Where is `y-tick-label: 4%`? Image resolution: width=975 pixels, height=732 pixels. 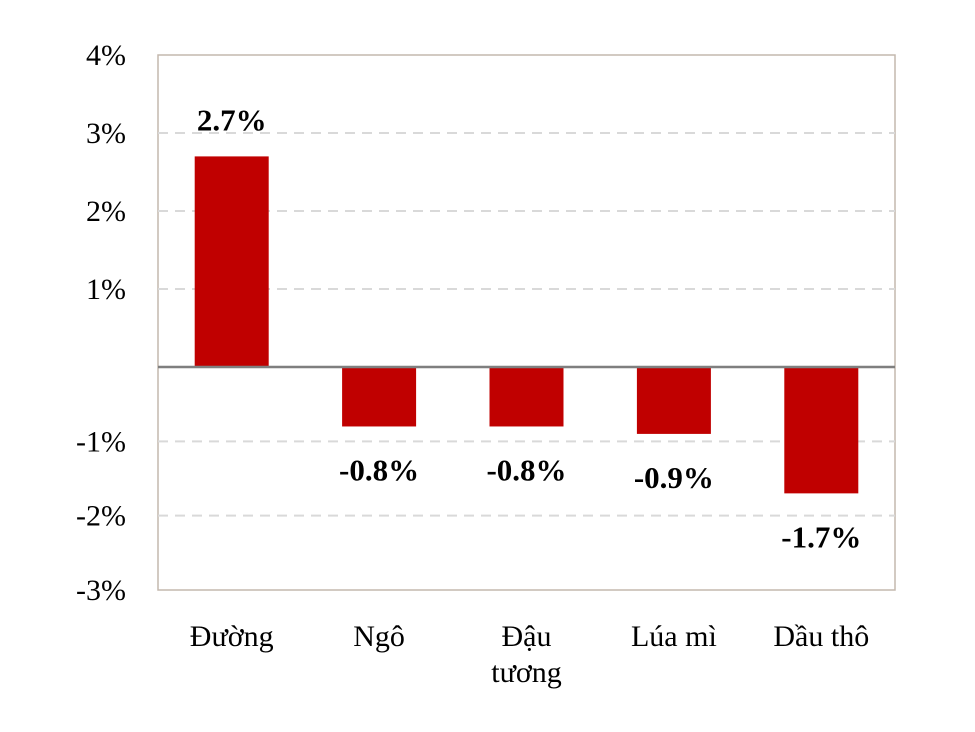
y-tick-label: 4% is located at coordinates (106, 55).